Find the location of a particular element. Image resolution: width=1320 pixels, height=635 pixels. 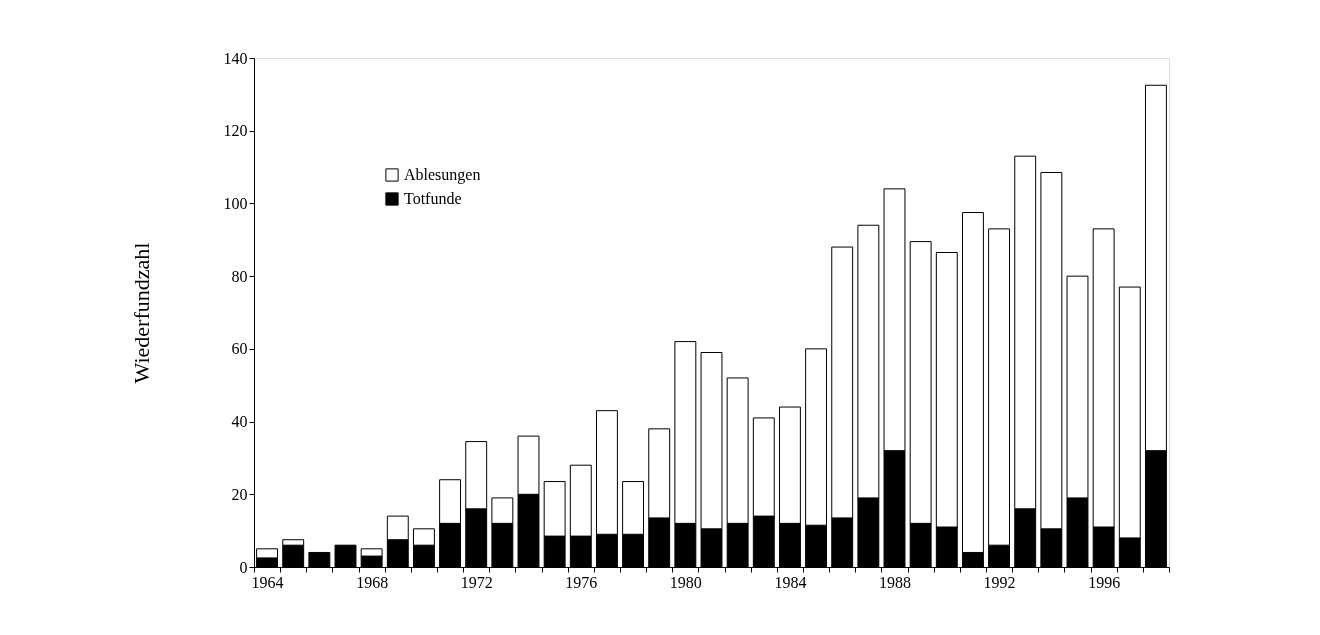

y-tick-label: 60 is located at coordinates (239, 349).